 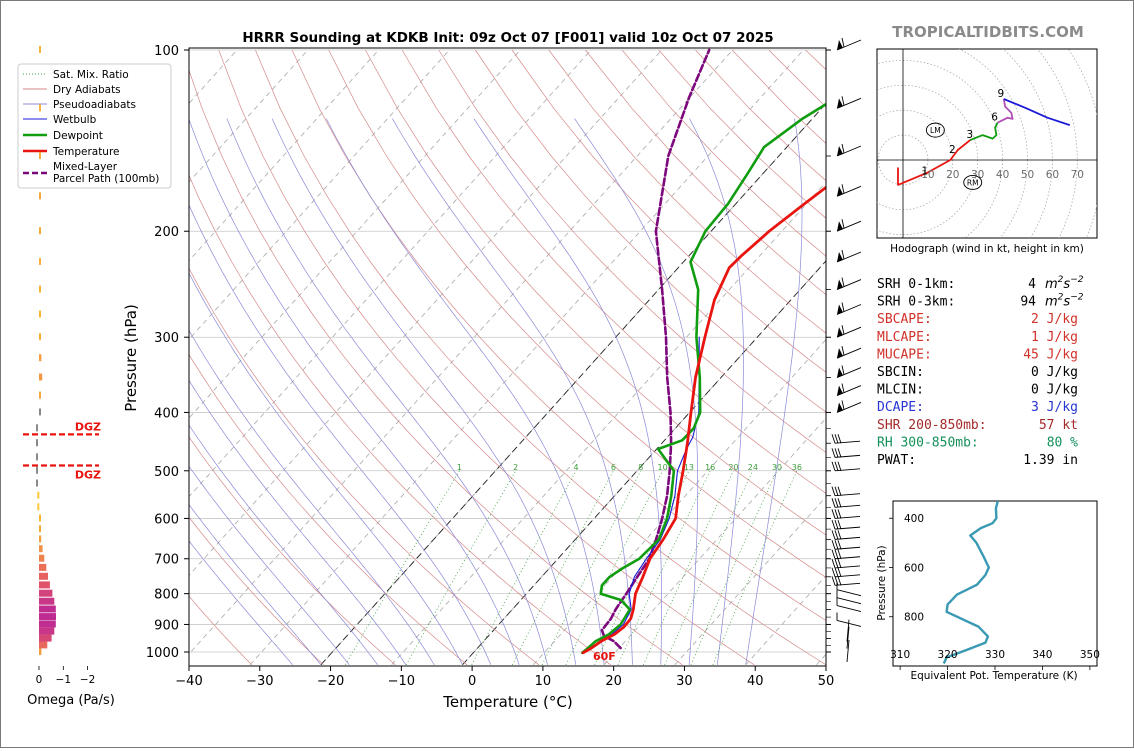 I want to click on watermark: TROPICALTIDBITS.COM, so click(x=988, y=32).